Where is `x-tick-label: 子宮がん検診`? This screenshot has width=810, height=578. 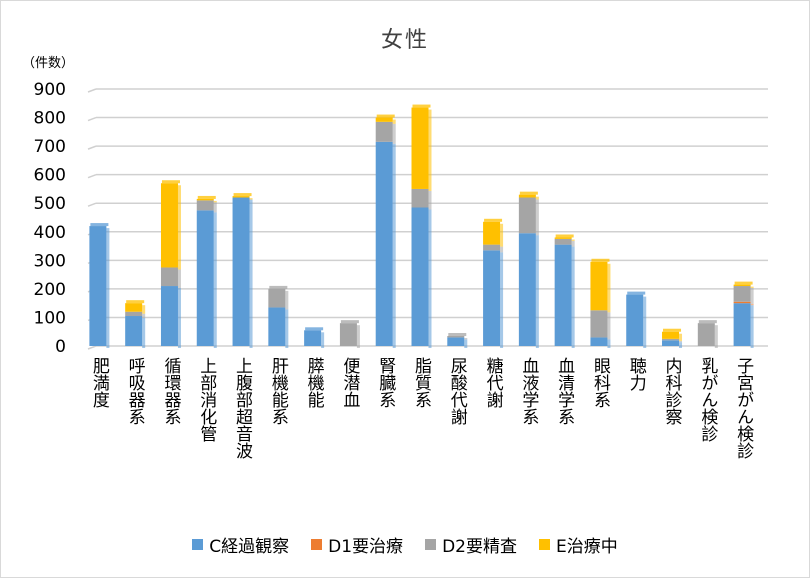
x-tick-label: 子宮がん検診 is located at coordinates (743, 408).